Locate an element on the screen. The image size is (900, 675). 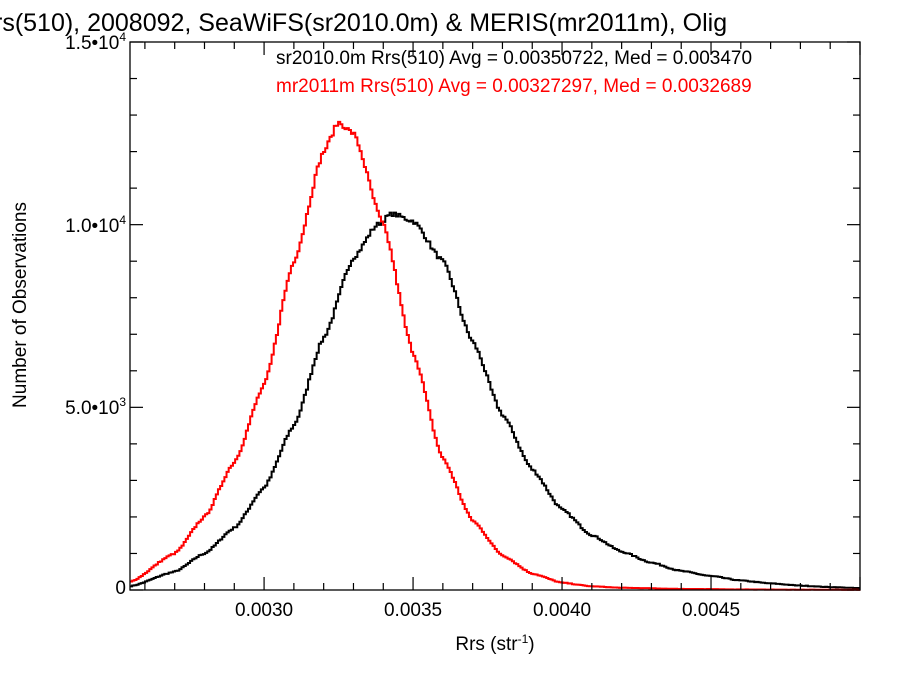
y-tick-mantissa: 1.5•10 is located at coordinates (92, 43).